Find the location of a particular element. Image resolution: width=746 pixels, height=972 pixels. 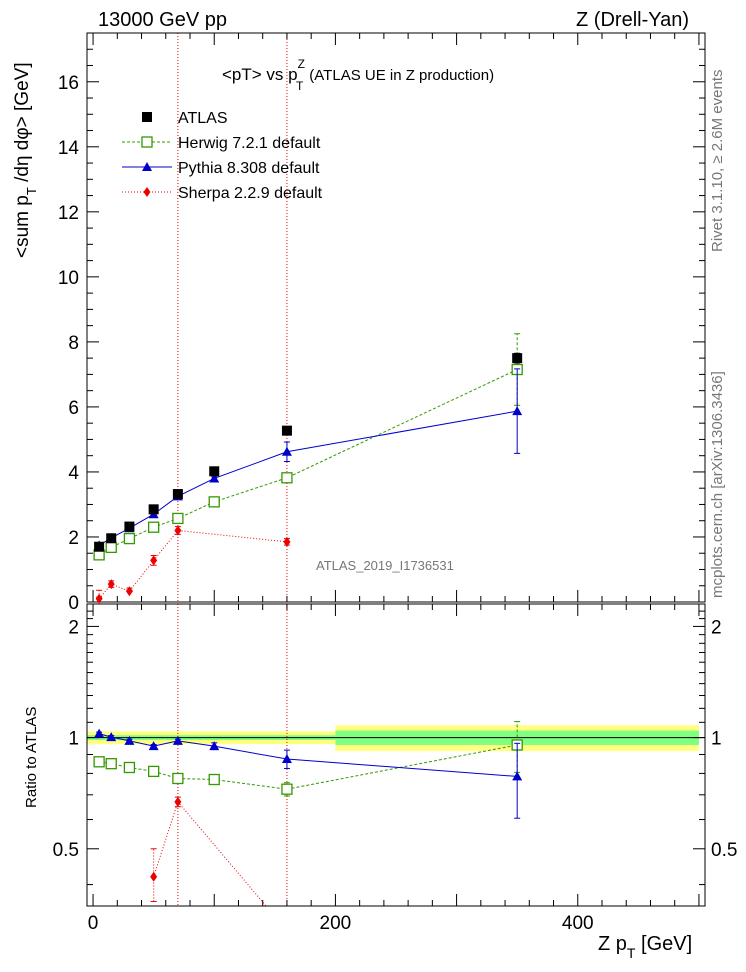

main-herwig-line is located at coordinates (308, 462).